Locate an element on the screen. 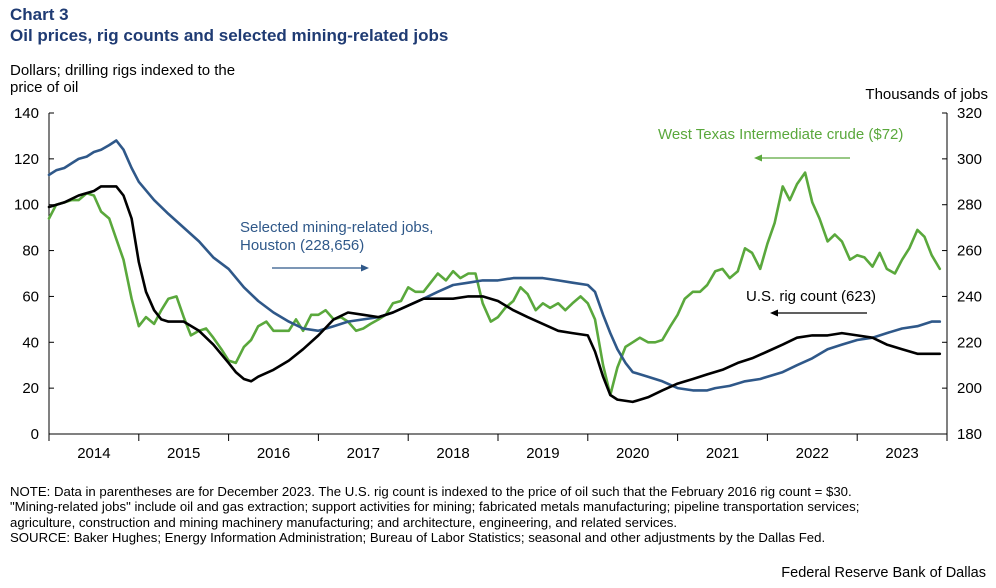 The image size is (996, 588). x-tick-label: 2021 is located at coordinates (722, 453).